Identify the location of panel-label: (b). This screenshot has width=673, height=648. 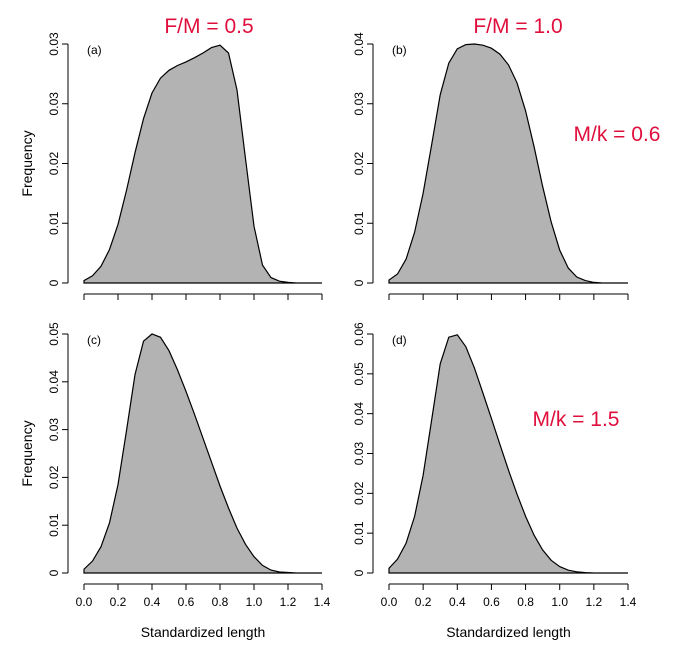
(399, 50).